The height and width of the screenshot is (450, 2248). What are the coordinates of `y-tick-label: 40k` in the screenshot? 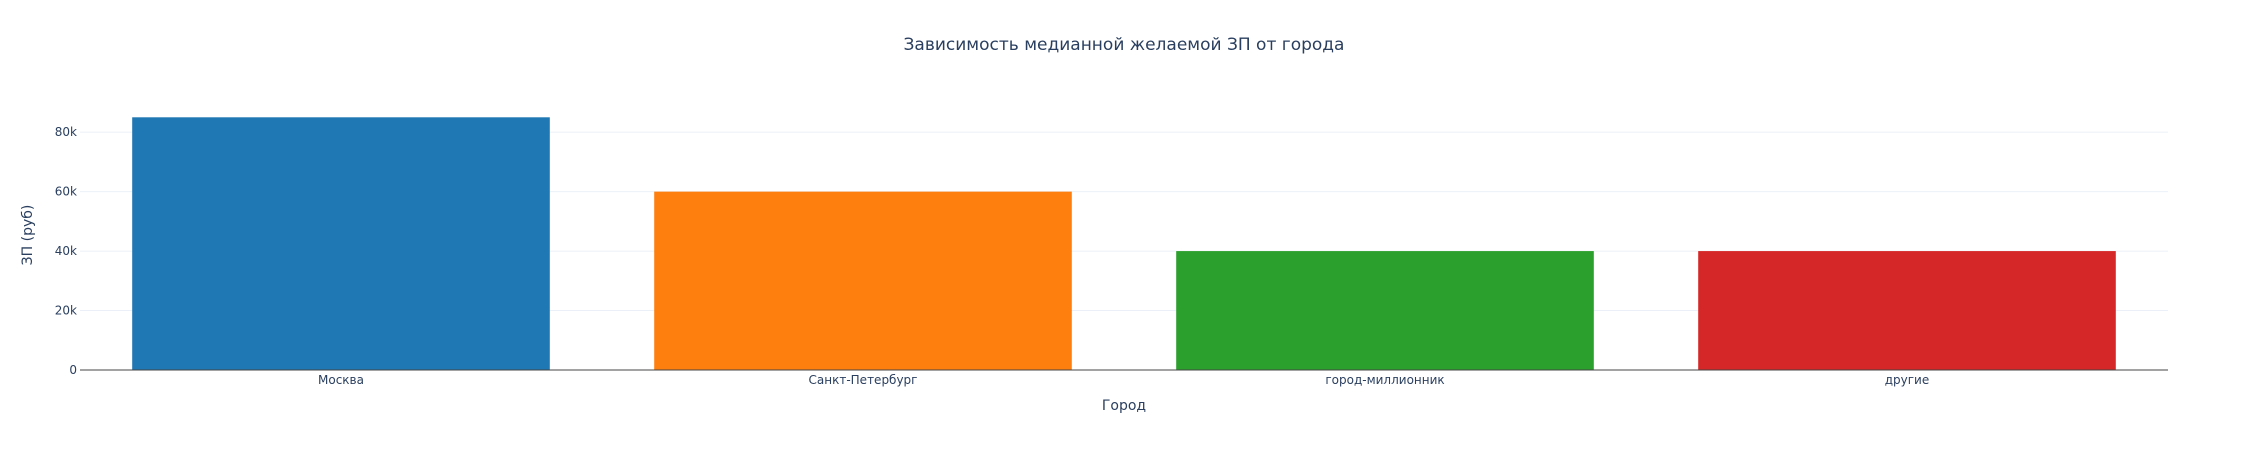 It's located at (66, 251).